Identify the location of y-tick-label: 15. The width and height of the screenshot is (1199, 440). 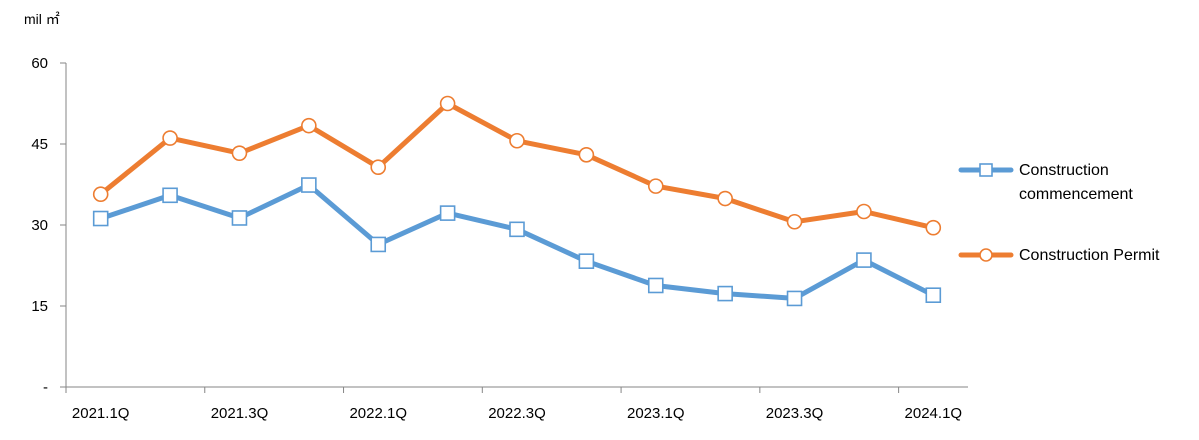
(39, 306).